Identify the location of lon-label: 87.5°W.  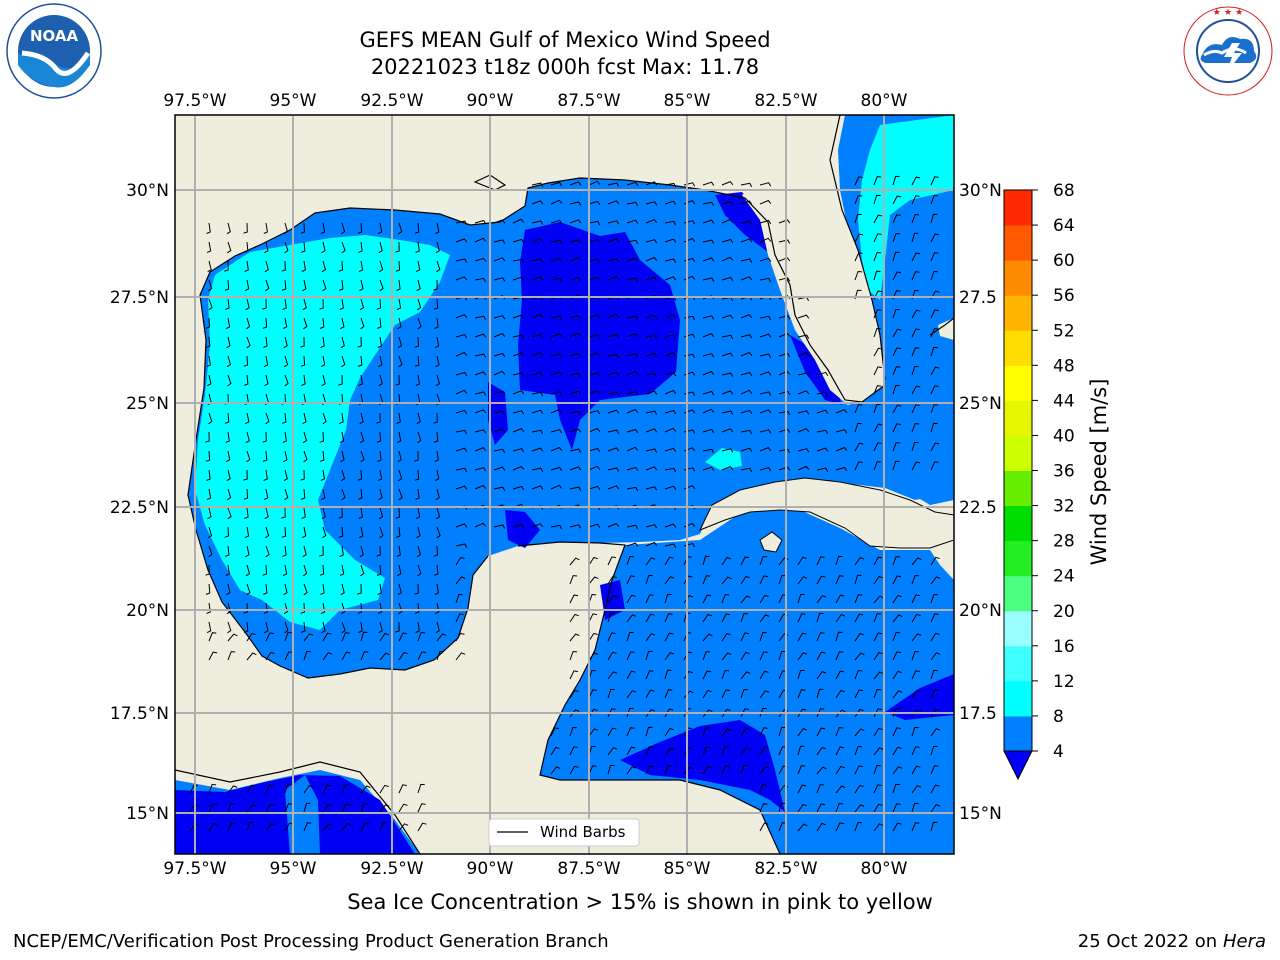
(588, 869).